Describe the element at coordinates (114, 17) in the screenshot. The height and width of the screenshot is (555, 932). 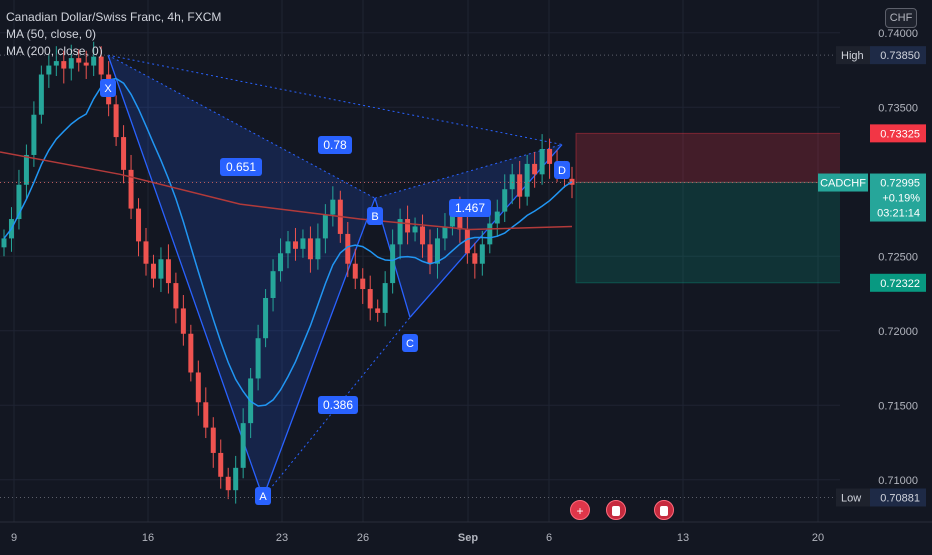
I see `symbol-title: Canadian Dollar/Swiss Franc, 4h, FXCM` at that location.